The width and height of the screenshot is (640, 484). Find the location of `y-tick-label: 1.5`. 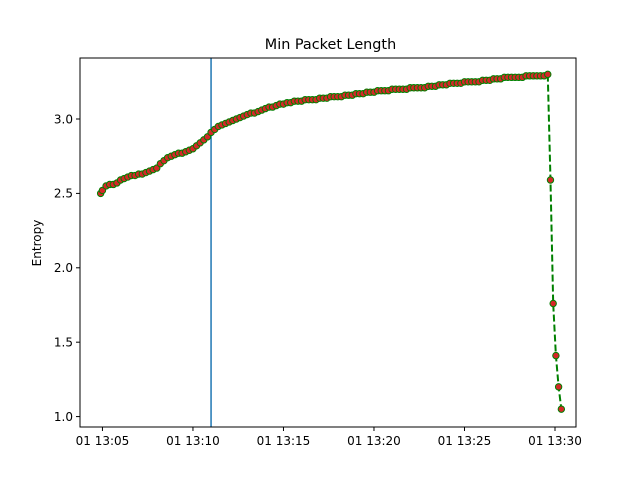

y-tick-label: 1.5 is located at coordinates (63, 342).